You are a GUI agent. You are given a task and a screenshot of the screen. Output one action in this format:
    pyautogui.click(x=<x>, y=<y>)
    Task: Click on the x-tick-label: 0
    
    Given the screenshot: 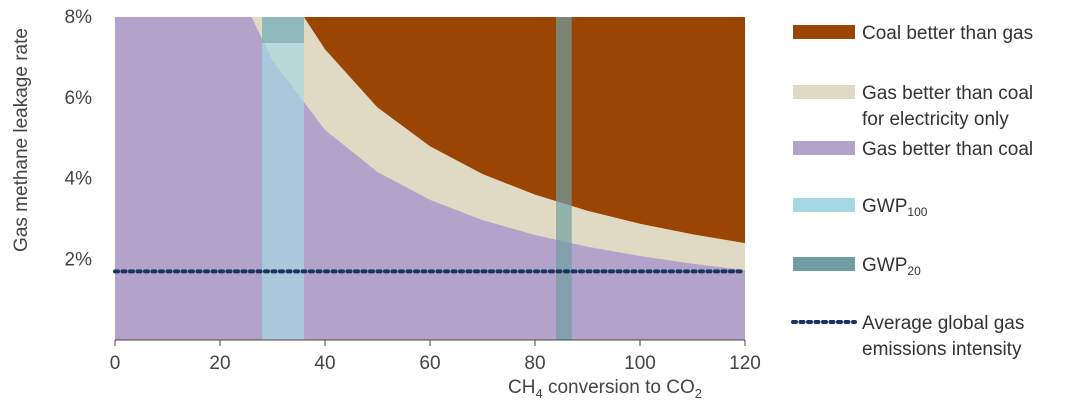 What is the action you would take?
    pyautogui.click(x=115, y=363)
    